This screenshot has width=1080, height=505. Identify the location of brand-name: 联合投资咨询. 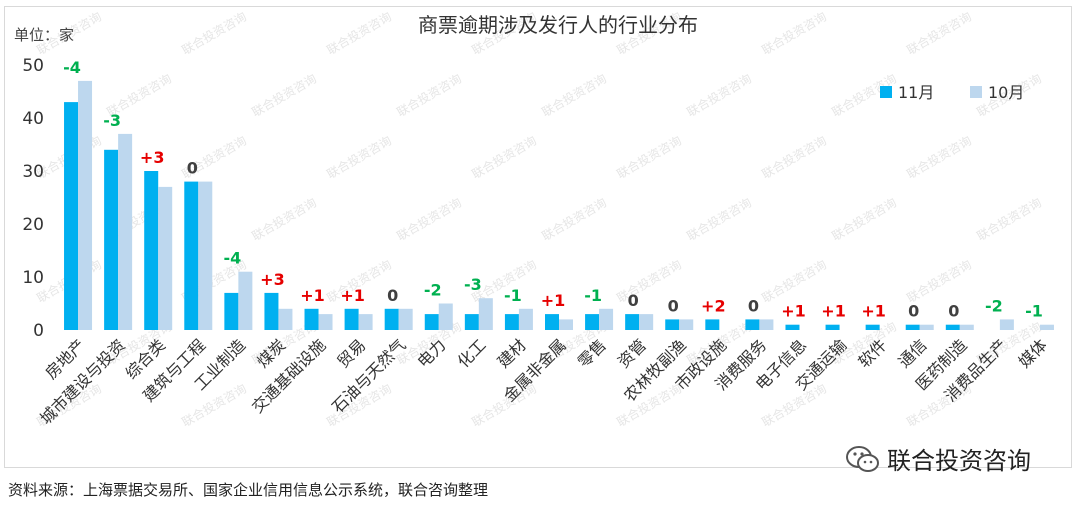
(959, 461).